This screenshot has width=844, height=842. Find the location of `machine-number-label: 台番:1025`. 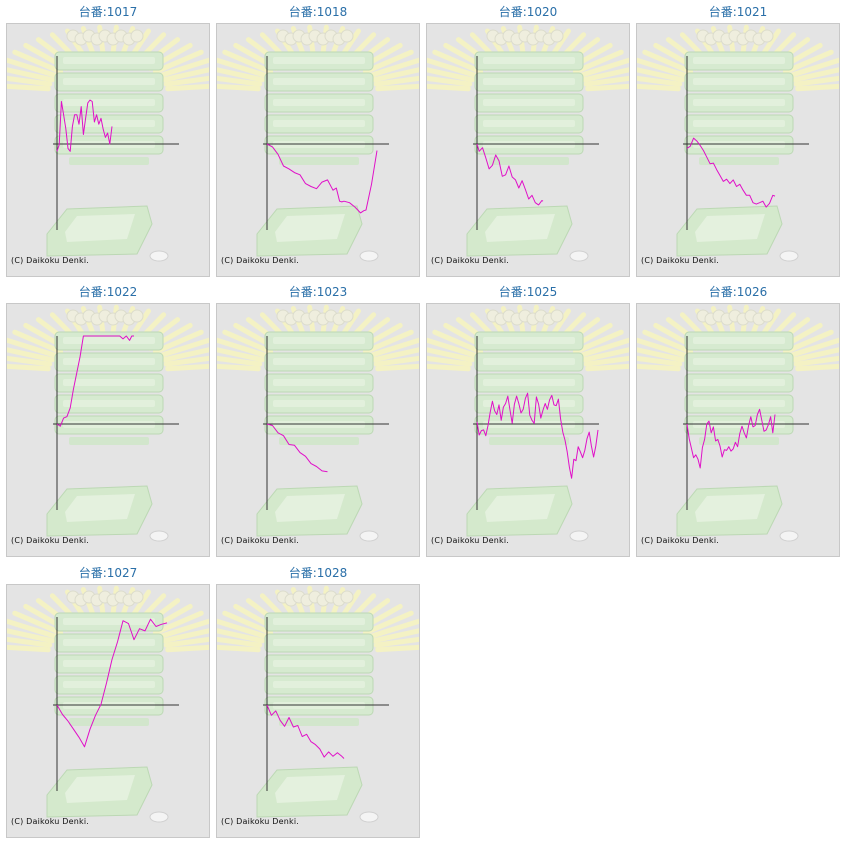

machine-number-label: 台番:1025 is located at coordinates (528, 292).